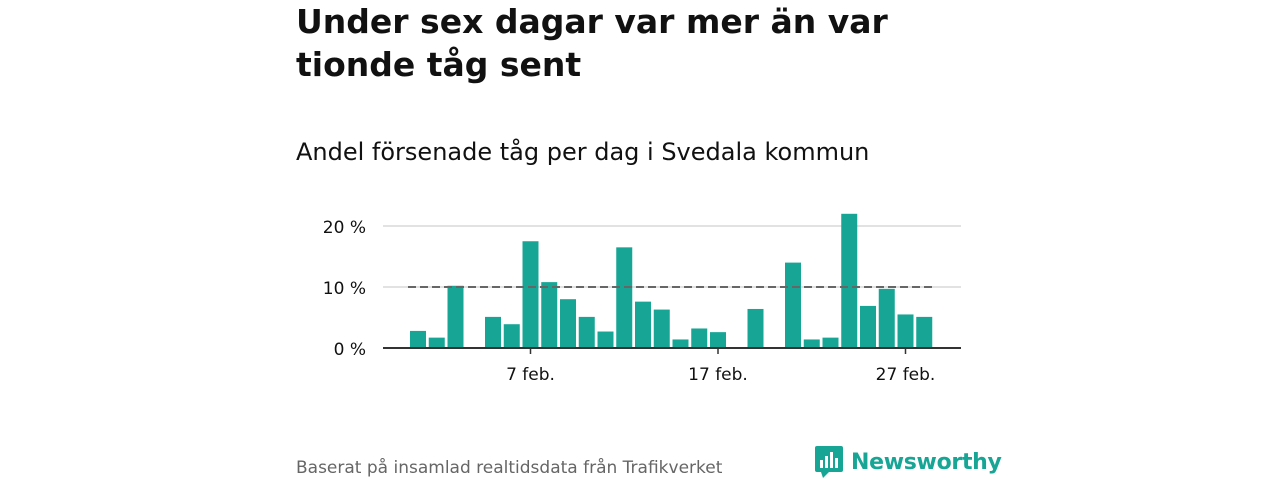 The image size is (1280, 480). What do you see at coordinates (530, 375) in the screenshot?
I see `x-tick-label: 7 feb.` at bounding box center [530, 375].